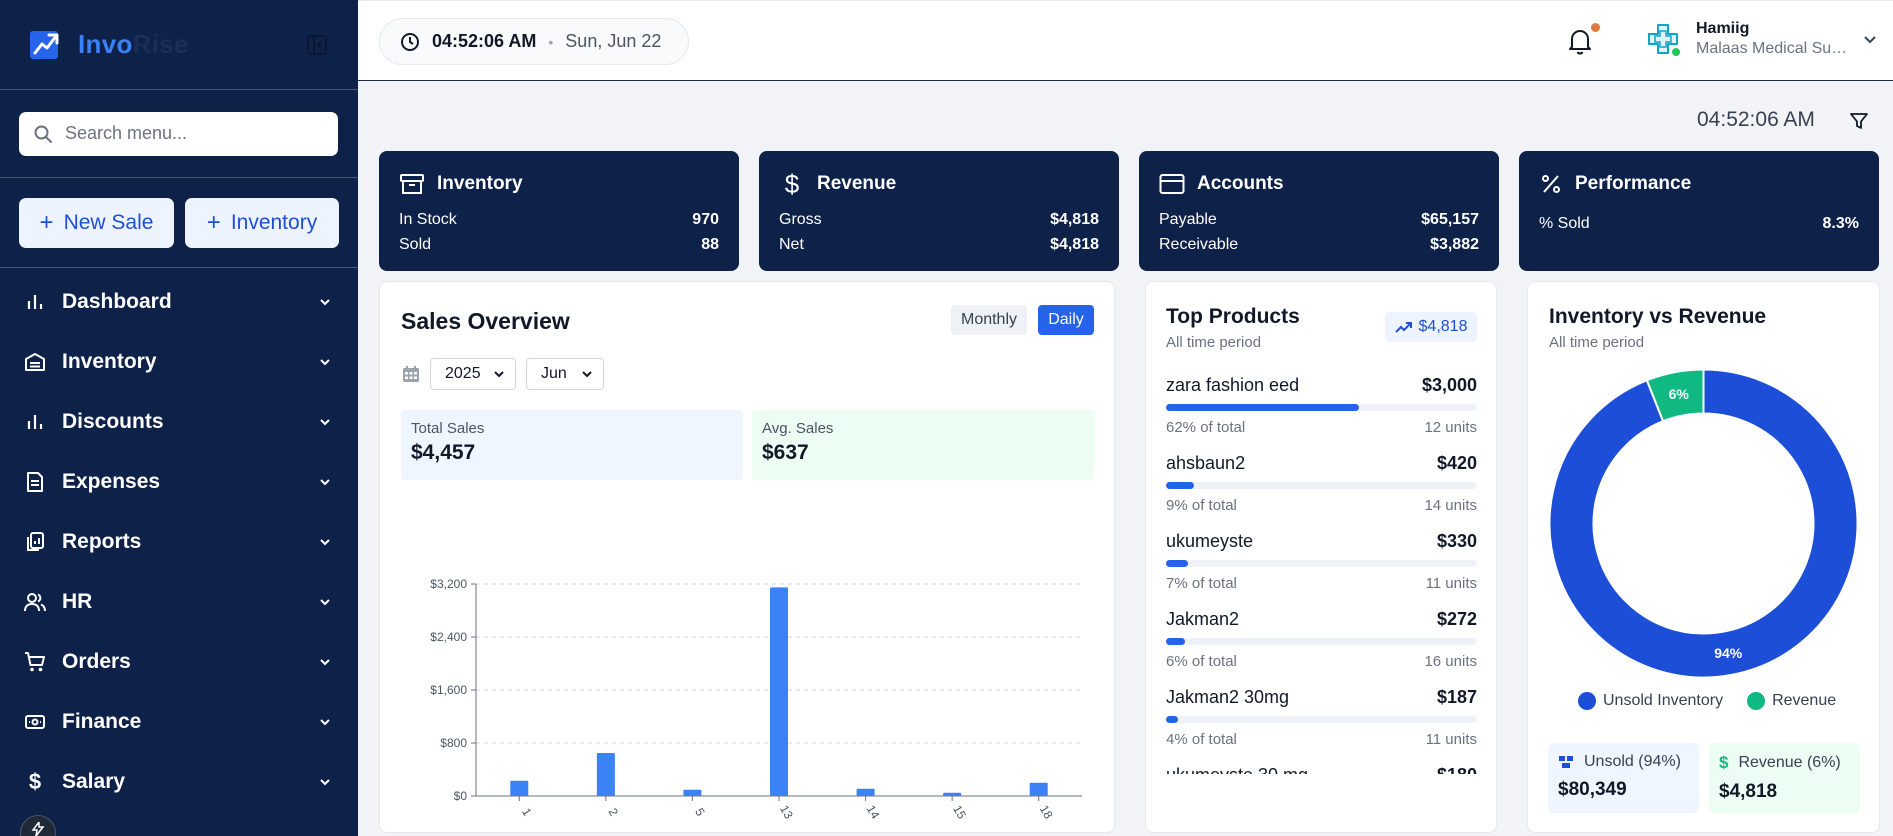  Describe the element at coordinates (1791, 701) in the screenshot. I see `legend-item-revenue: Revenue` at that location.